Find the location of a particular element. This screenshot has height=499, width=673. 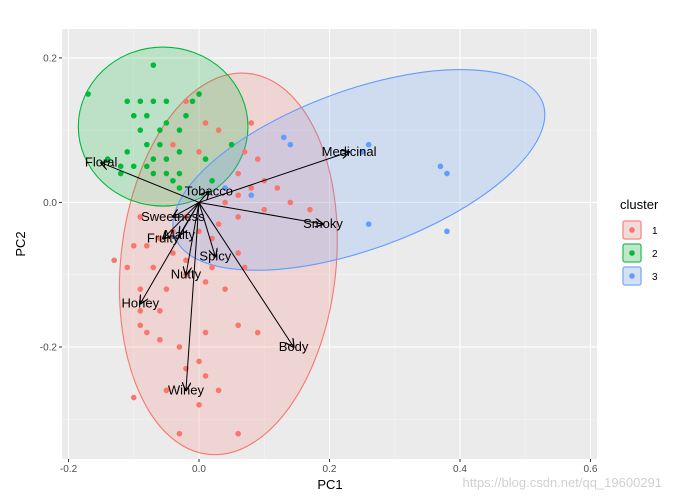

loading-label: Honey is located at coordinates (141, 303).